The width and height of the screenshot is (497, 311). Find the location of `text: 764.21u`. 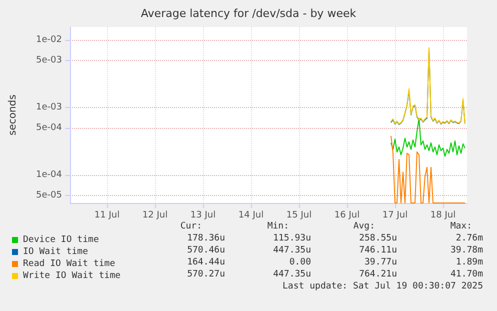

text: 764.21u is located at coordinates (378, 275).